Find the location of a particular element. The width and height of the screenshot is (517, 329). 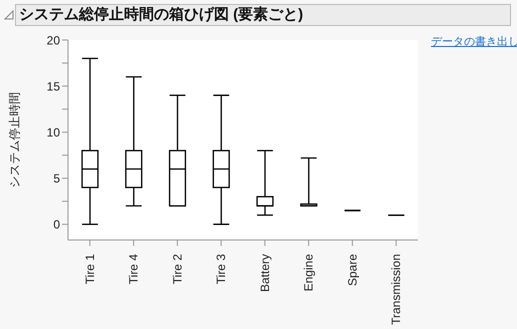

y-tick-label: 20 is located at coordinates (53, 40).